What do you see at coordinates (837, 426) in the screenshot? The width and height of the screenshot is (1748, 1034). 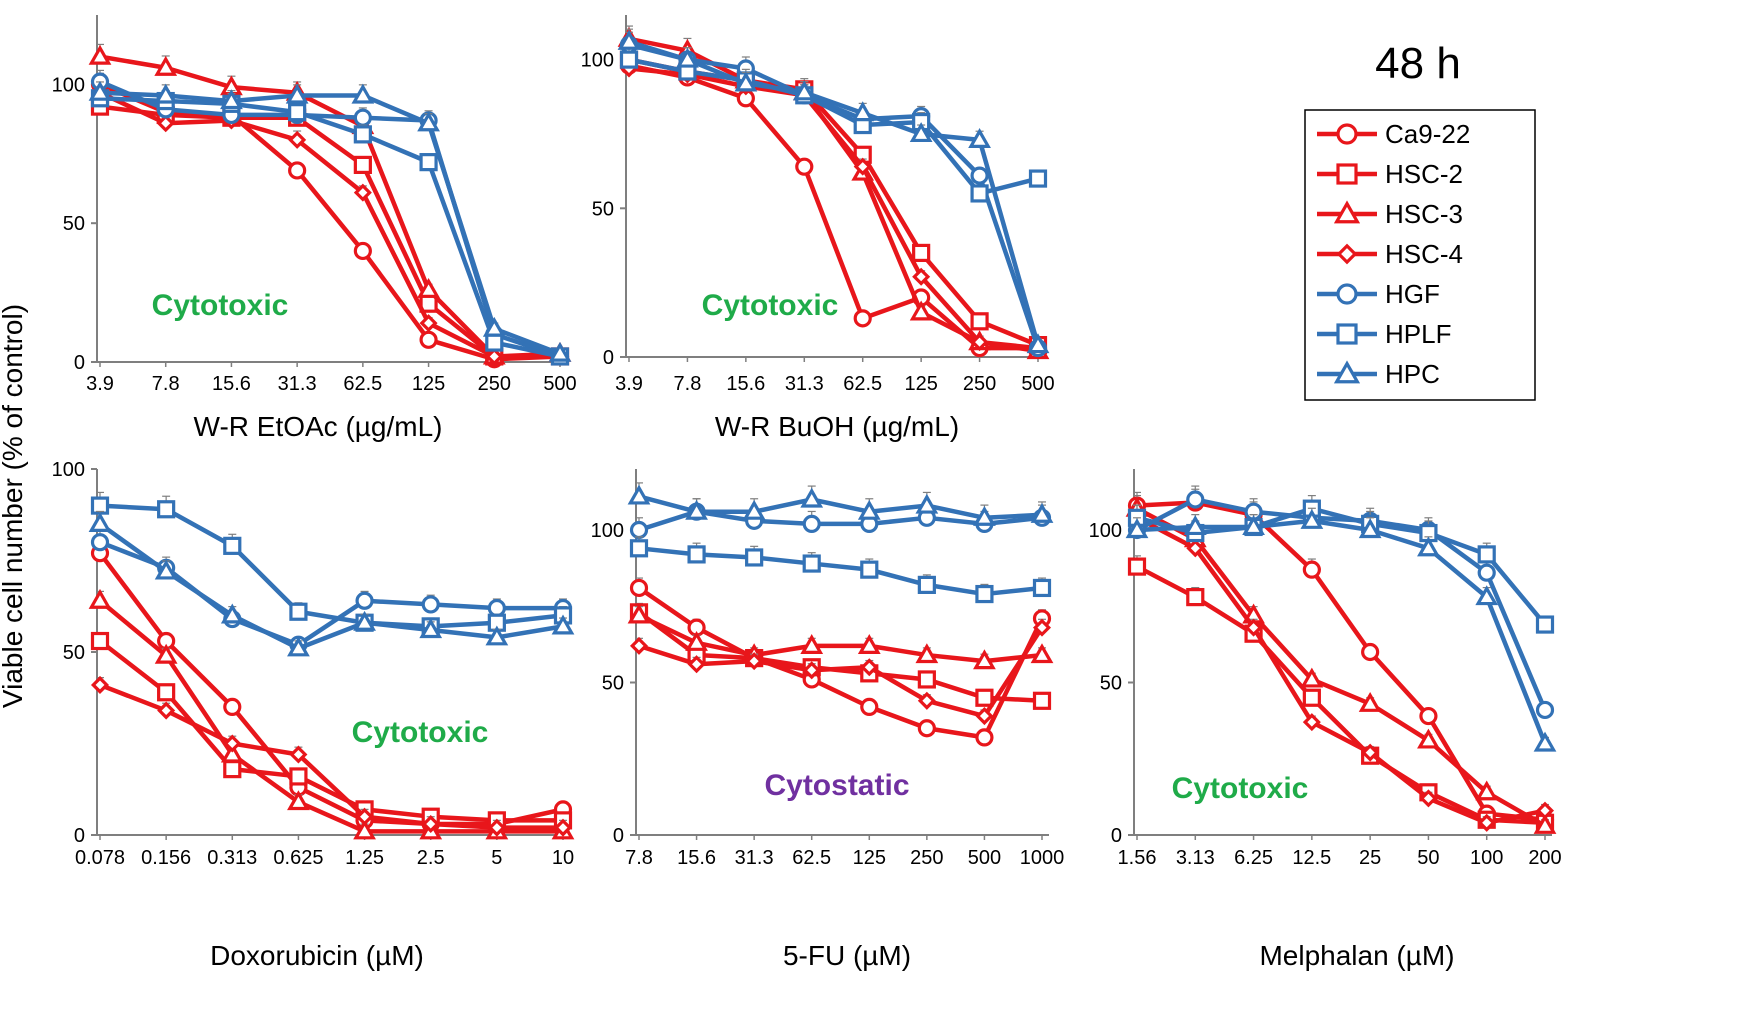 I see `x-axis-label: W-R BuOH (µg/mL)` at bounding box center [837, 426].